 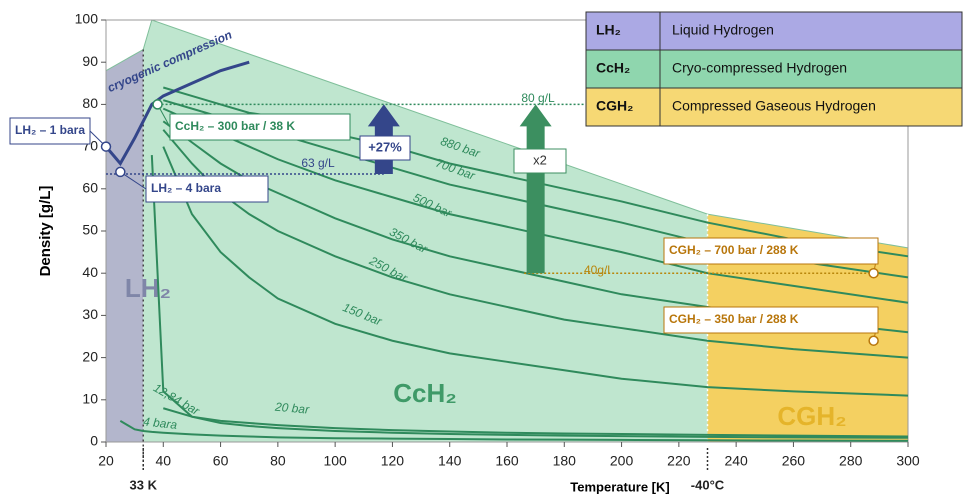 I want to click on y-tick-label: 0, so click(x=94, y=441).